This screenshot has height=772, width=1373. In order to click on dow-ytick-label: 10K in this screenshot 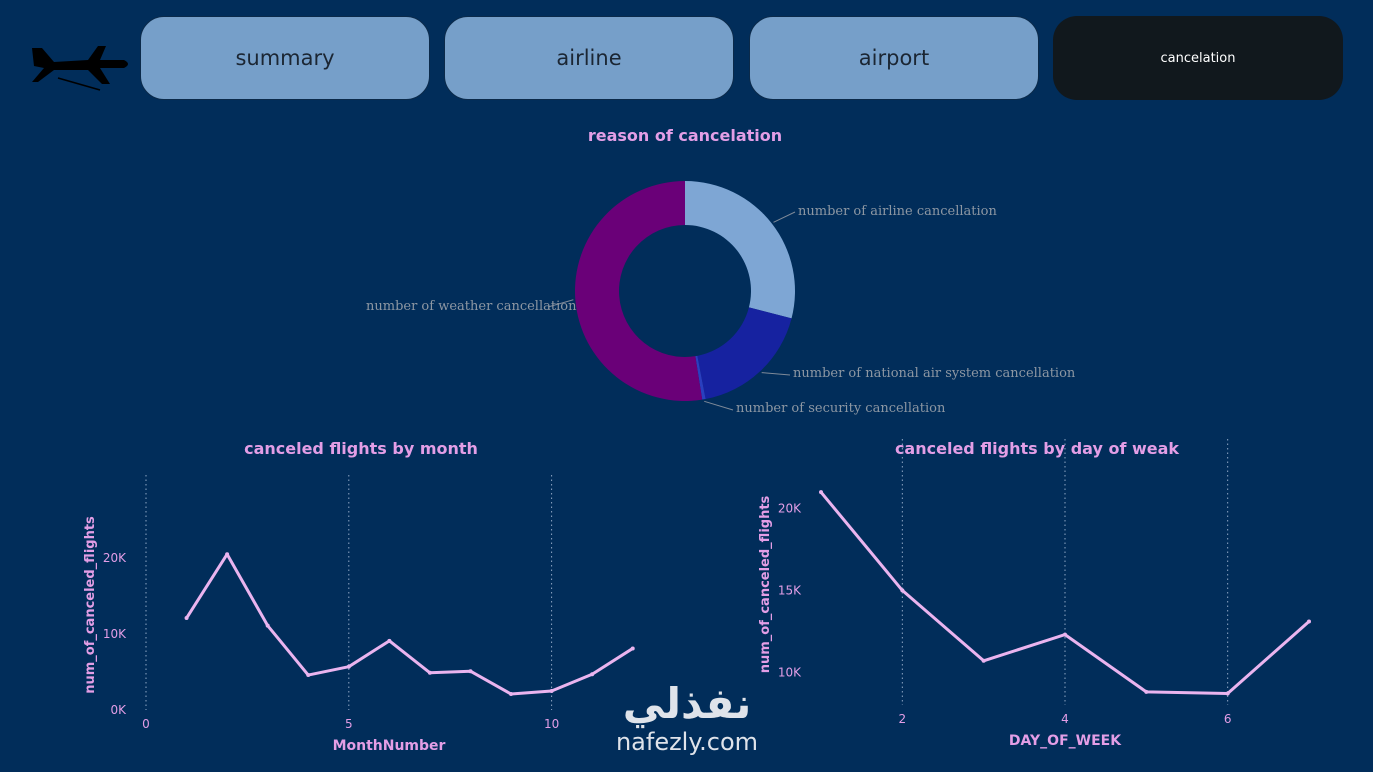, I will do `click(790, 672)`.